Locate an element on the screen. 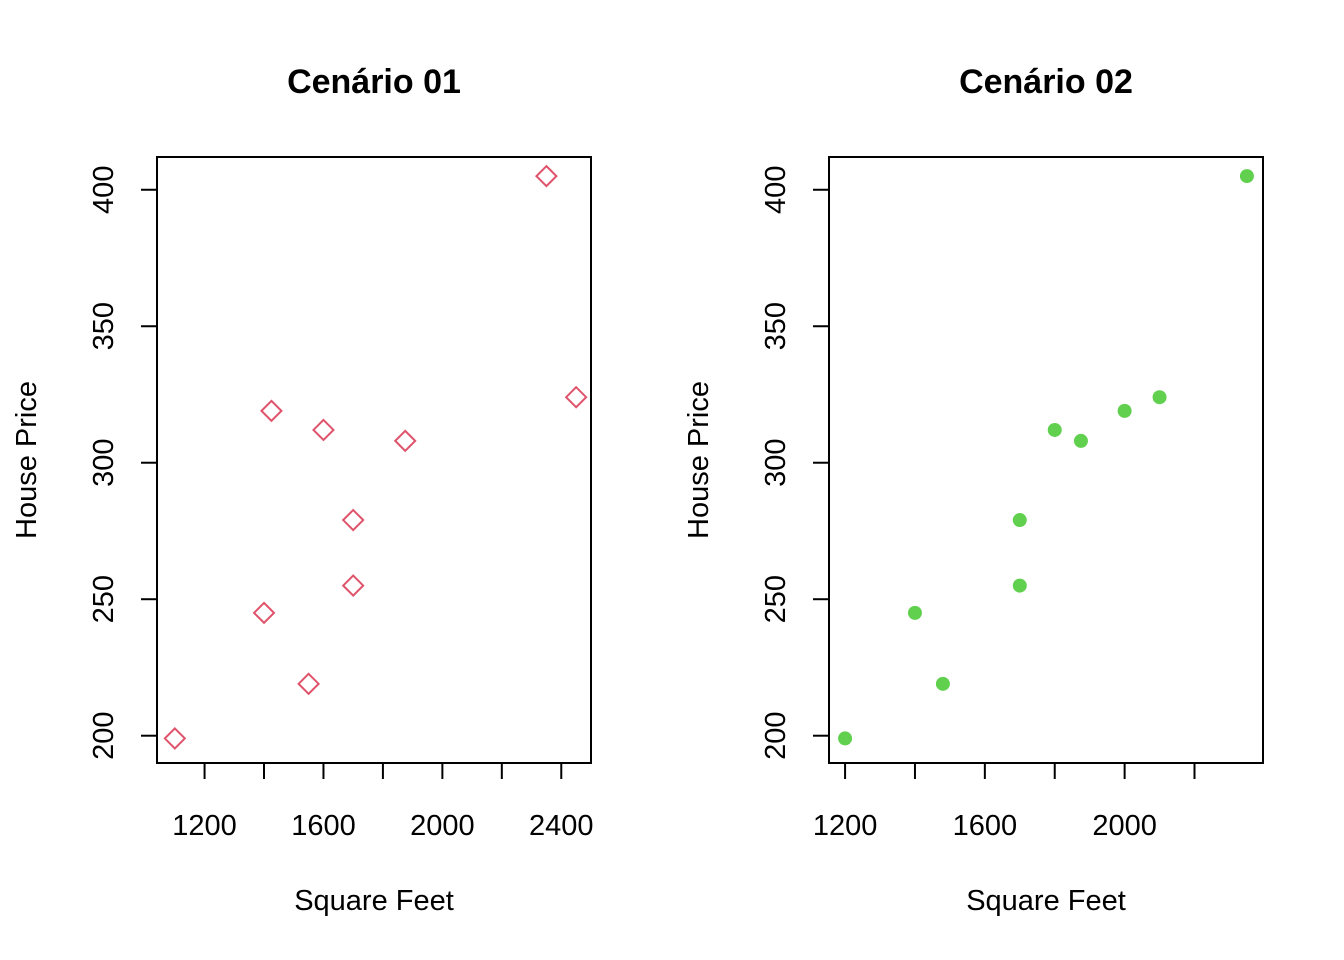  chart-title: Cenário 01 is located at coordinates (374, 82).